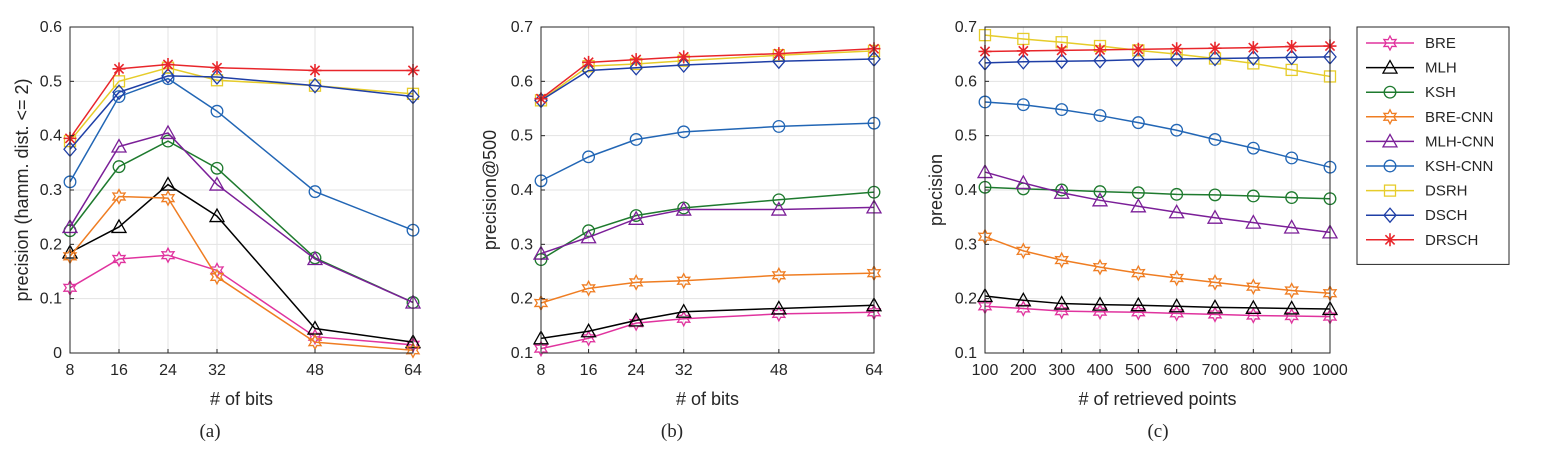 The height and width of the screenshot is (450, 1550). Describe the element at coordinates (707, 399) in the screenshot. I see `x-axis-label: # of bits` at that location.